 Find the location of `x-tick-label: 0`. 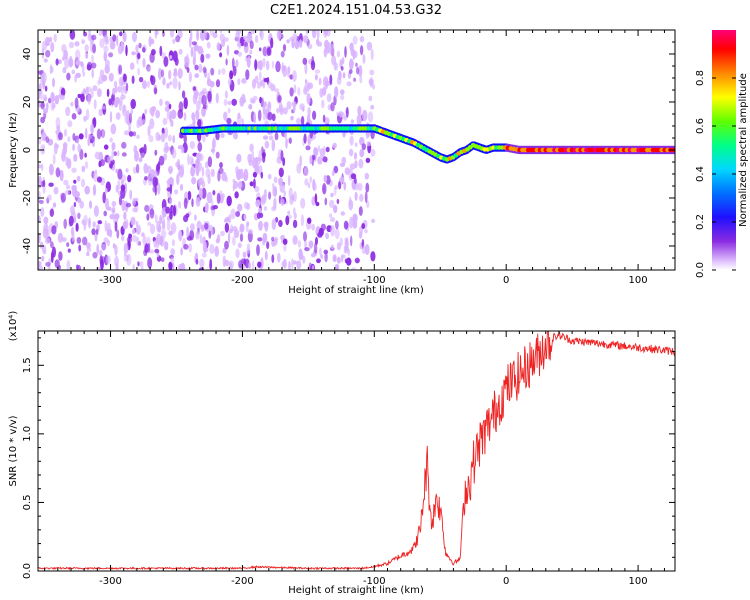

x-tick-label: 0 is located at coordinates (506, 280).